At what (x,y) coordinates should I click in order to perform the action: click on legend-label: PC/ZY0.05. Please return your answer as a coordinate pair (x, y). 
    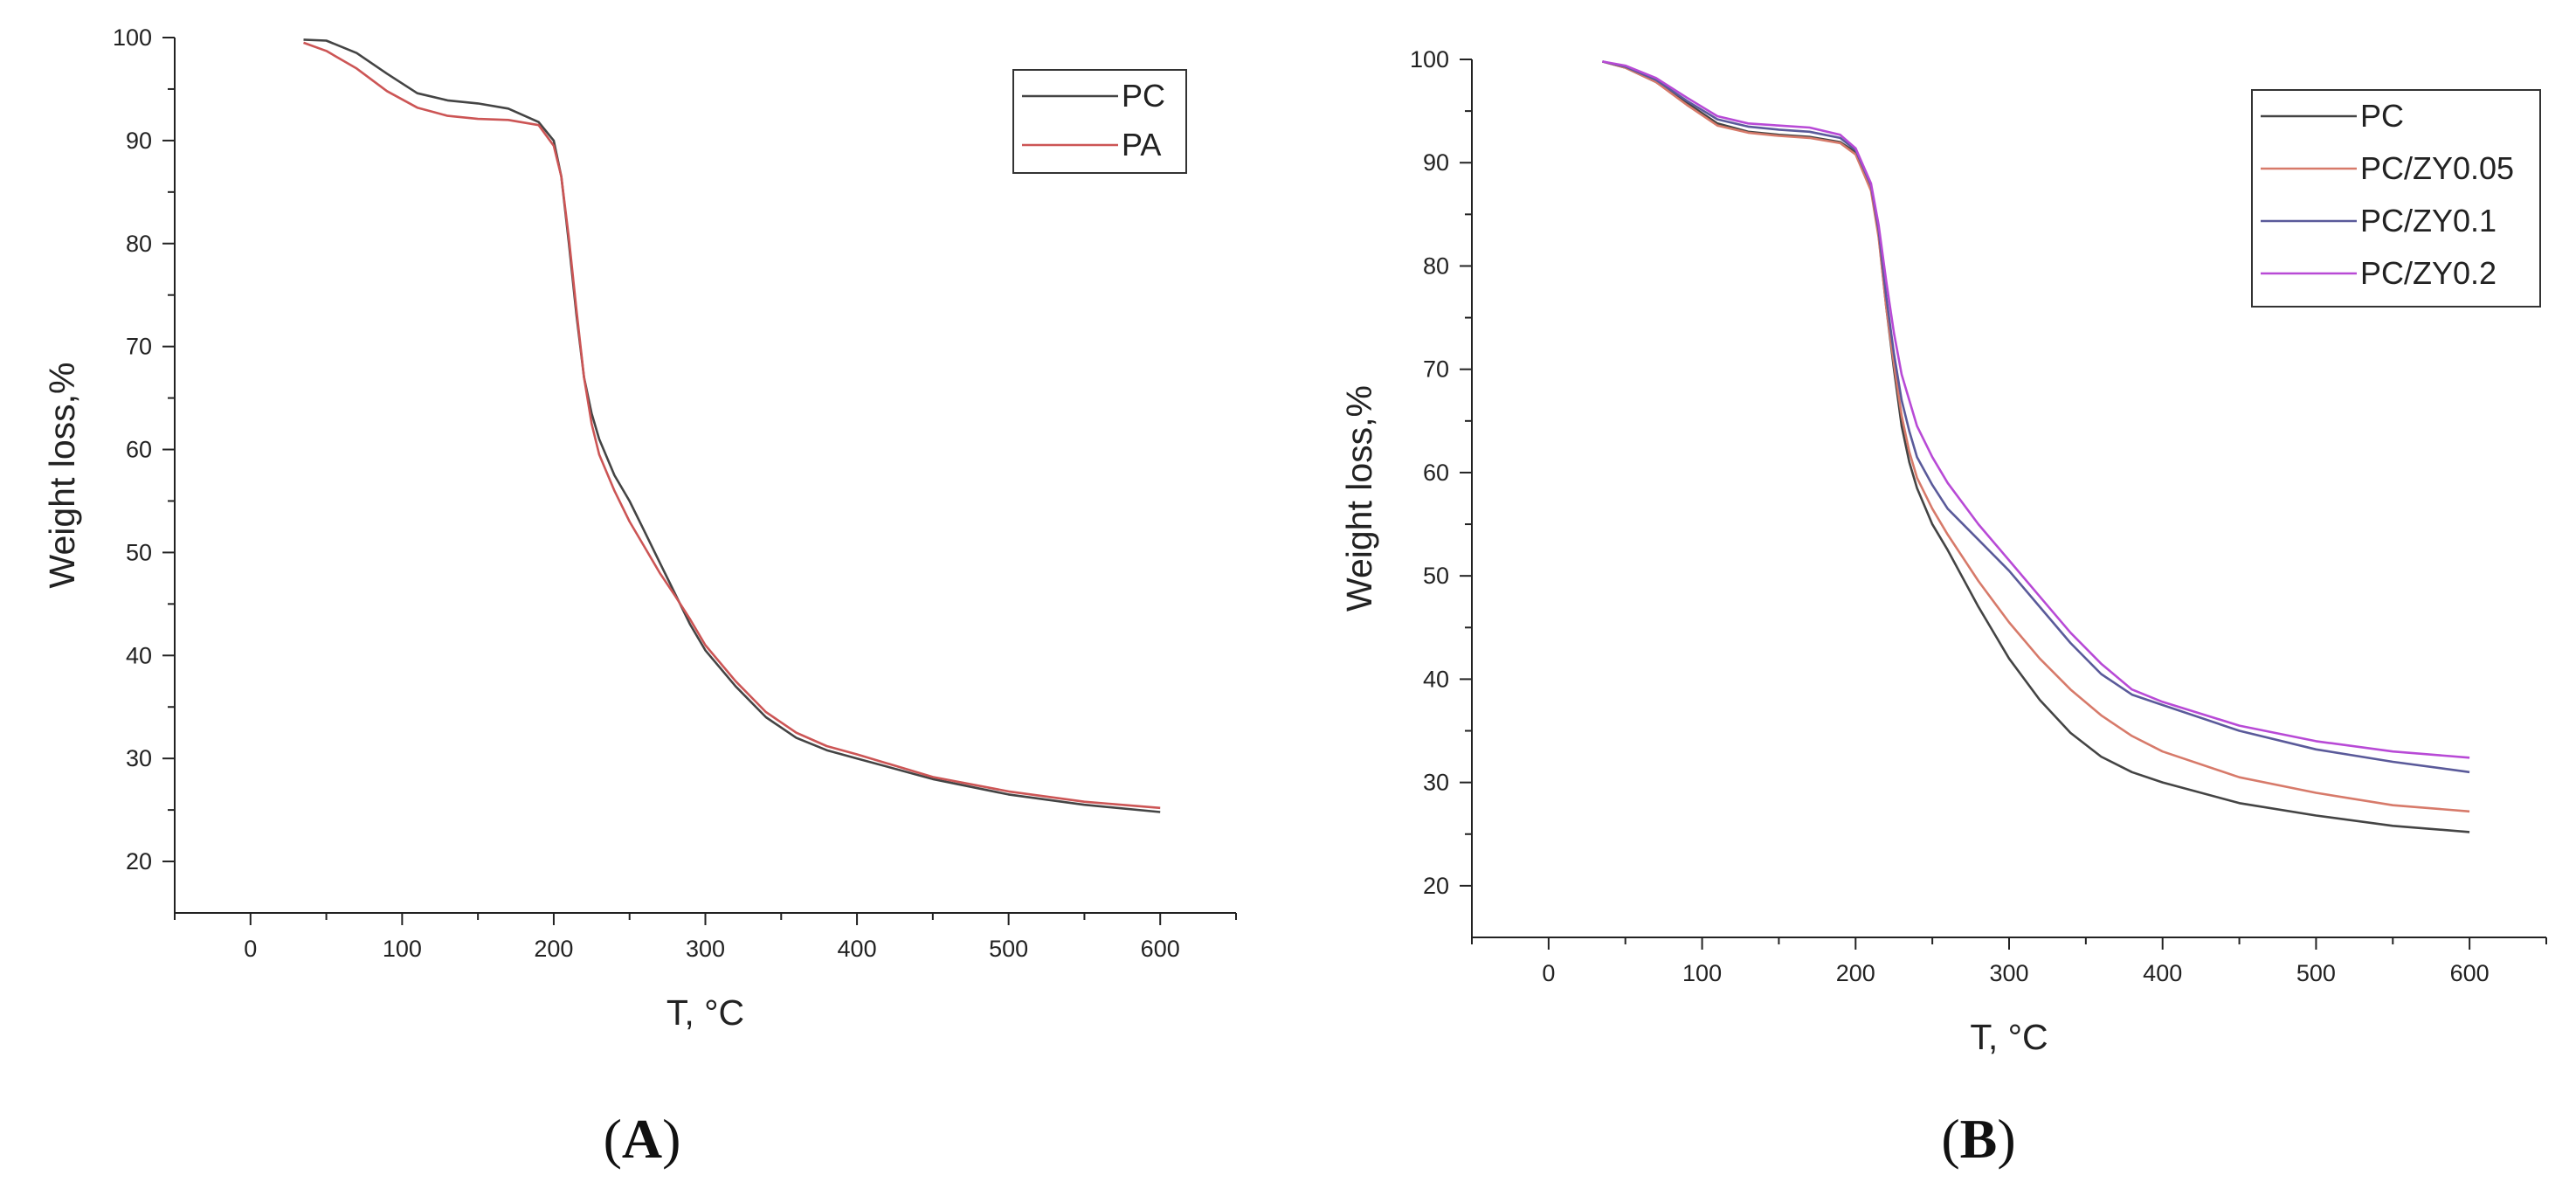
    Looking at the image, I should click on (2437, 168).